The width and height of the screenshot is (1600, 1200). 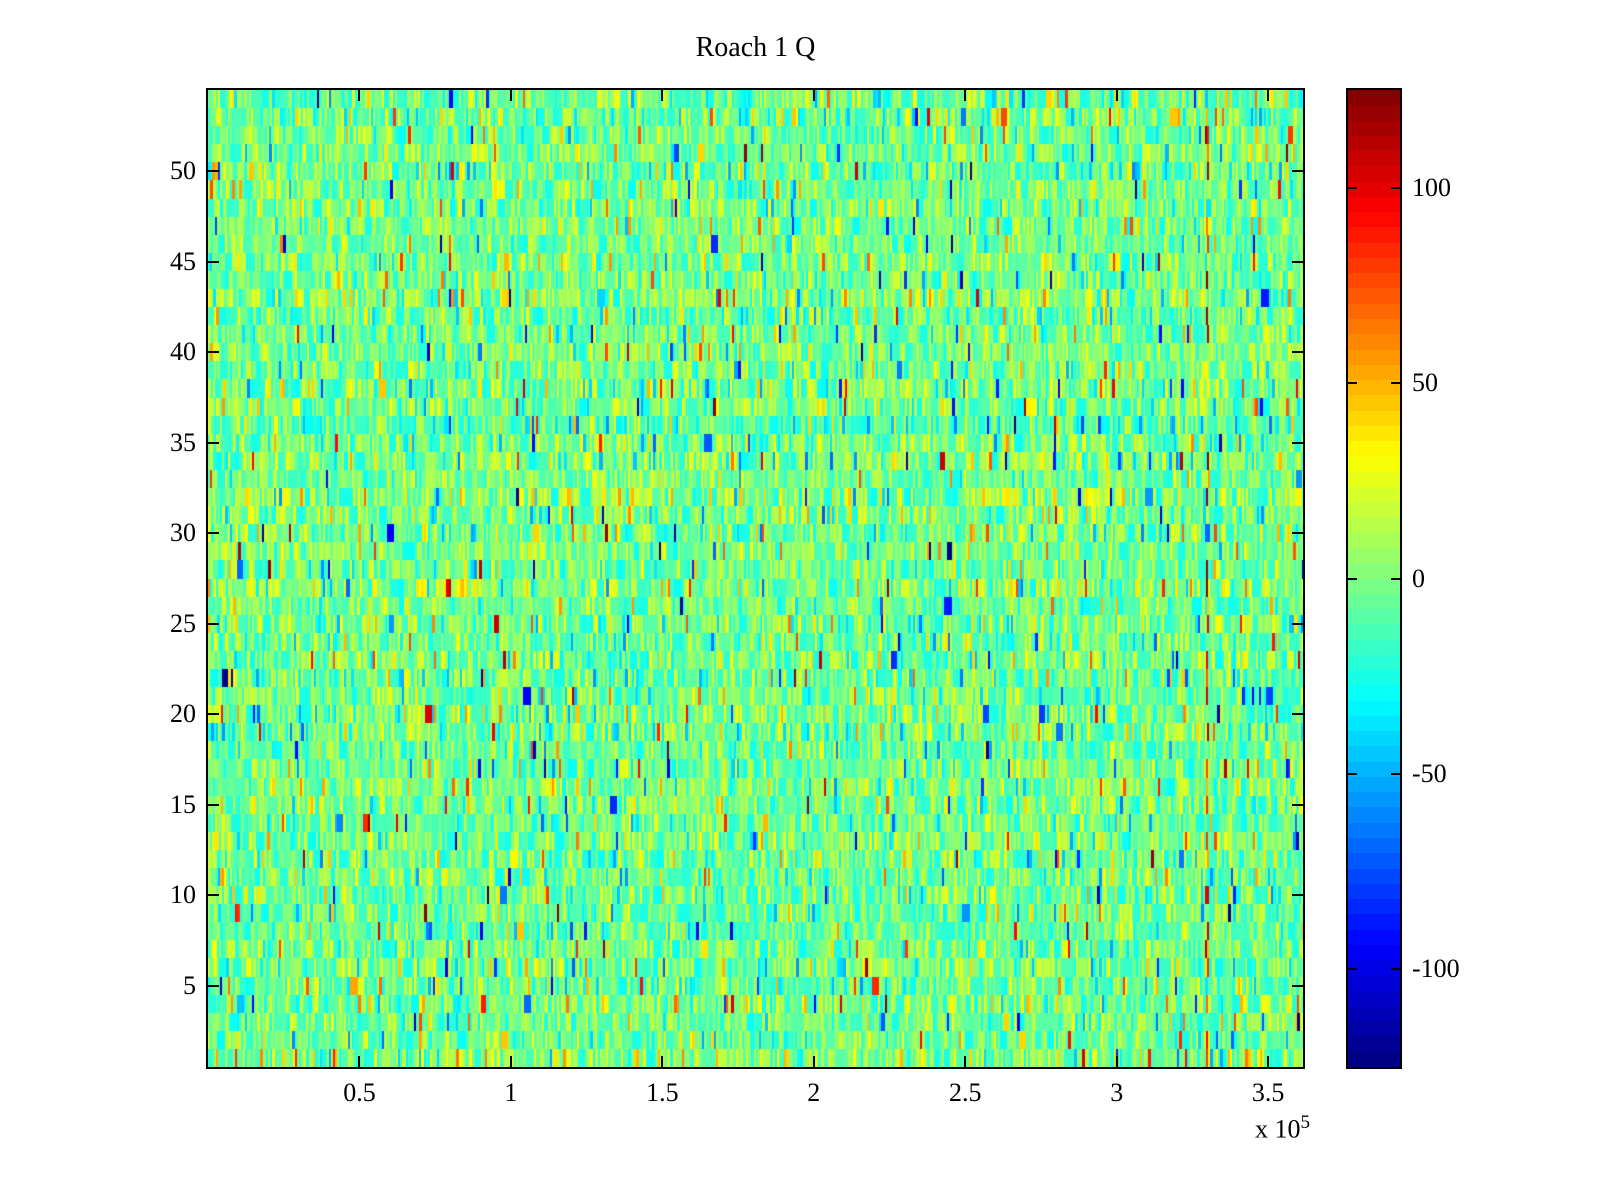 What do you see at coordinates (183, 261) in the screenshot?
I see `y-tick-label: 45` at bounding box center [183, 261].